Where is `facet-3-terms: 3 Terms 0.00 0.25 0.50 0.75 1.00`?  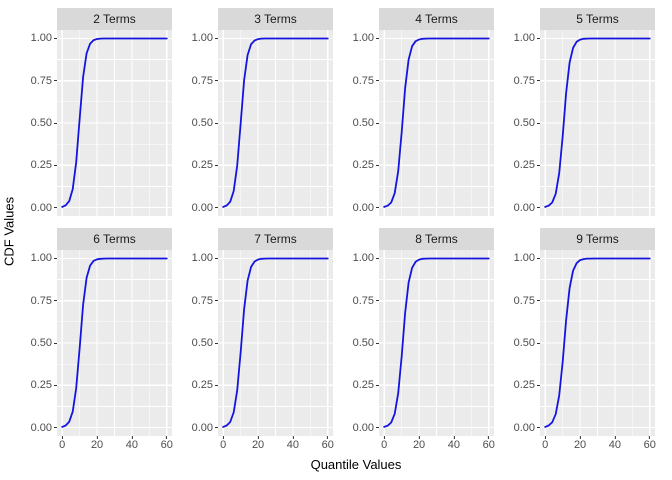
facet-3-terms: 3 Terms 0.00 0.25 0.50 0.75 1.00 is located at coordinates (252, 112).